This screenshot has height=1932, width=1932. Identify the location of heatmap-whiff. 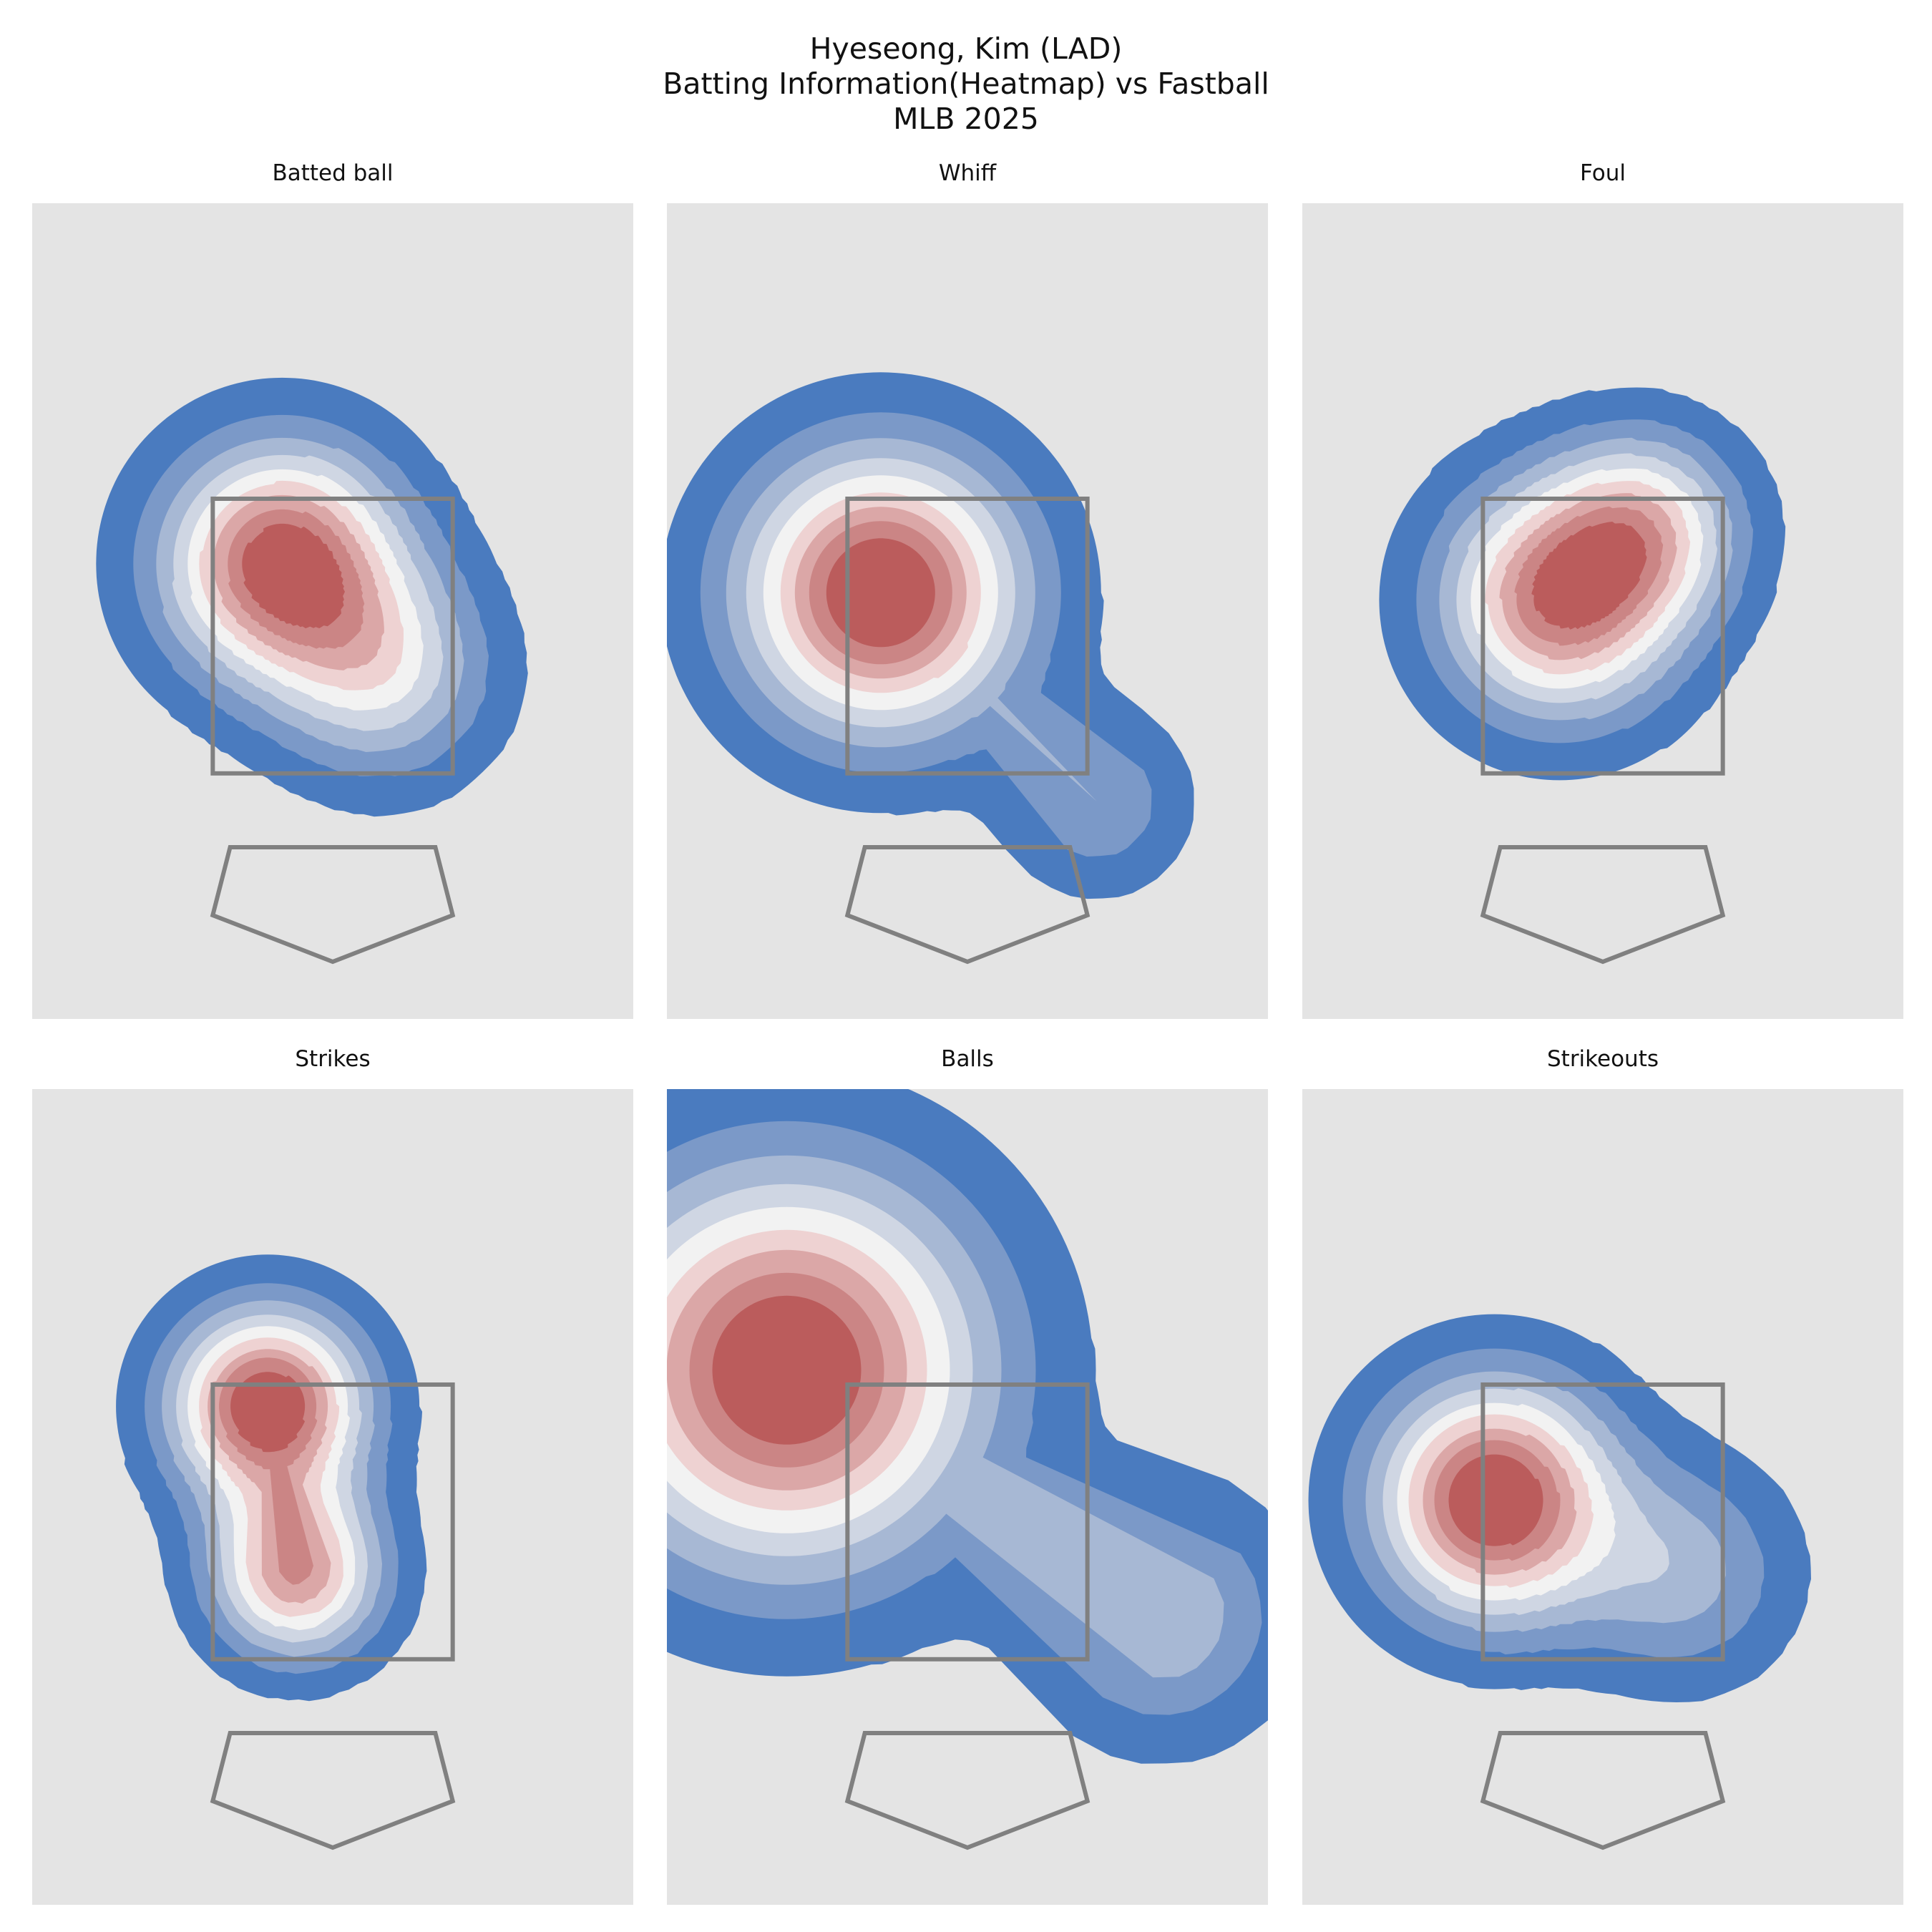
(967, 611).